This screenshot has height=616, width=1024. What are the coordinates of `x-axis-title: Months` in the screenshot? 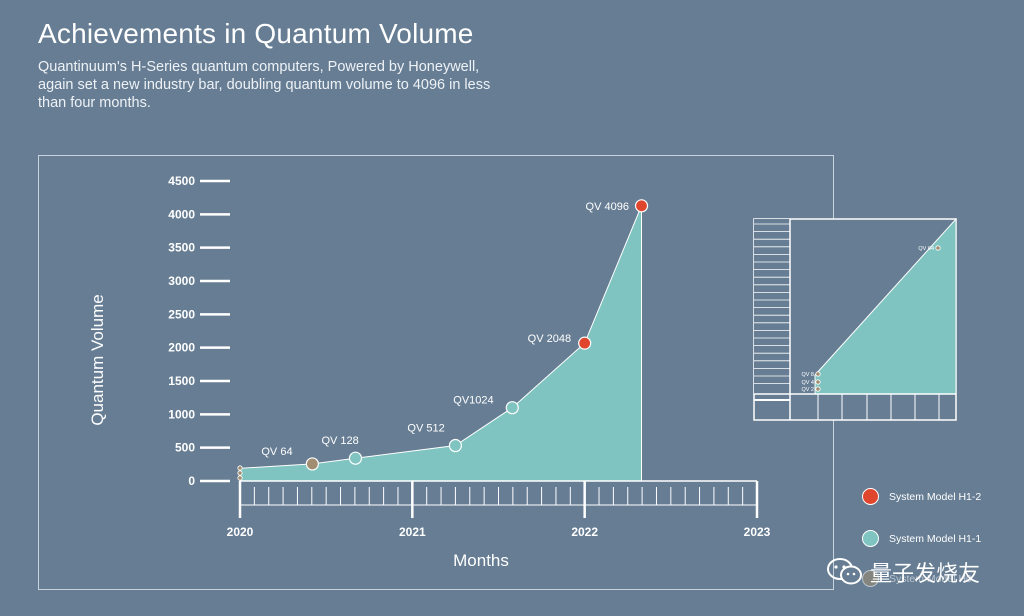 It's located at (481, 560).